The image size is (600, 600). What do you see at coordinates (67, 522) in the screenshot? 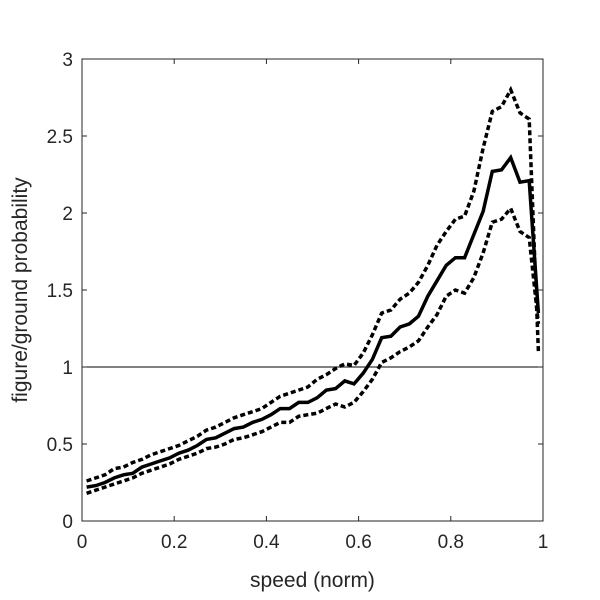
I see `y-tick-label: 0` at bounding box center [67, 522].